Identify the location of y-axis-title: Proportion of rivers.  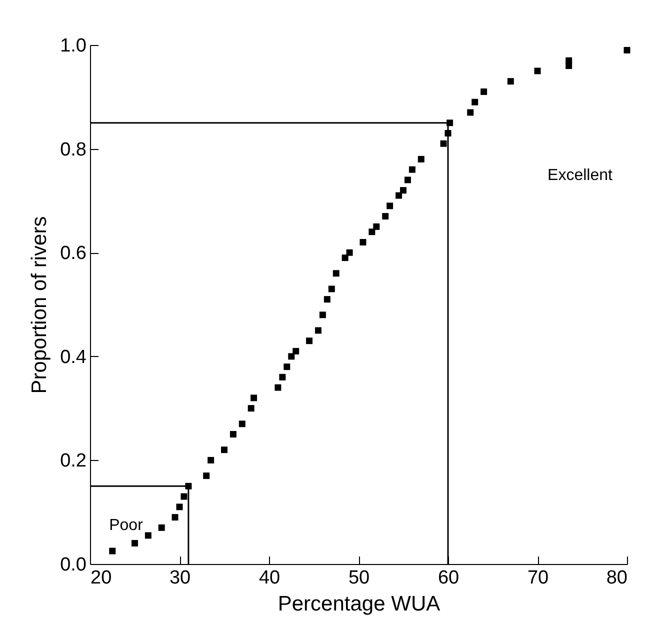
(40, 305).